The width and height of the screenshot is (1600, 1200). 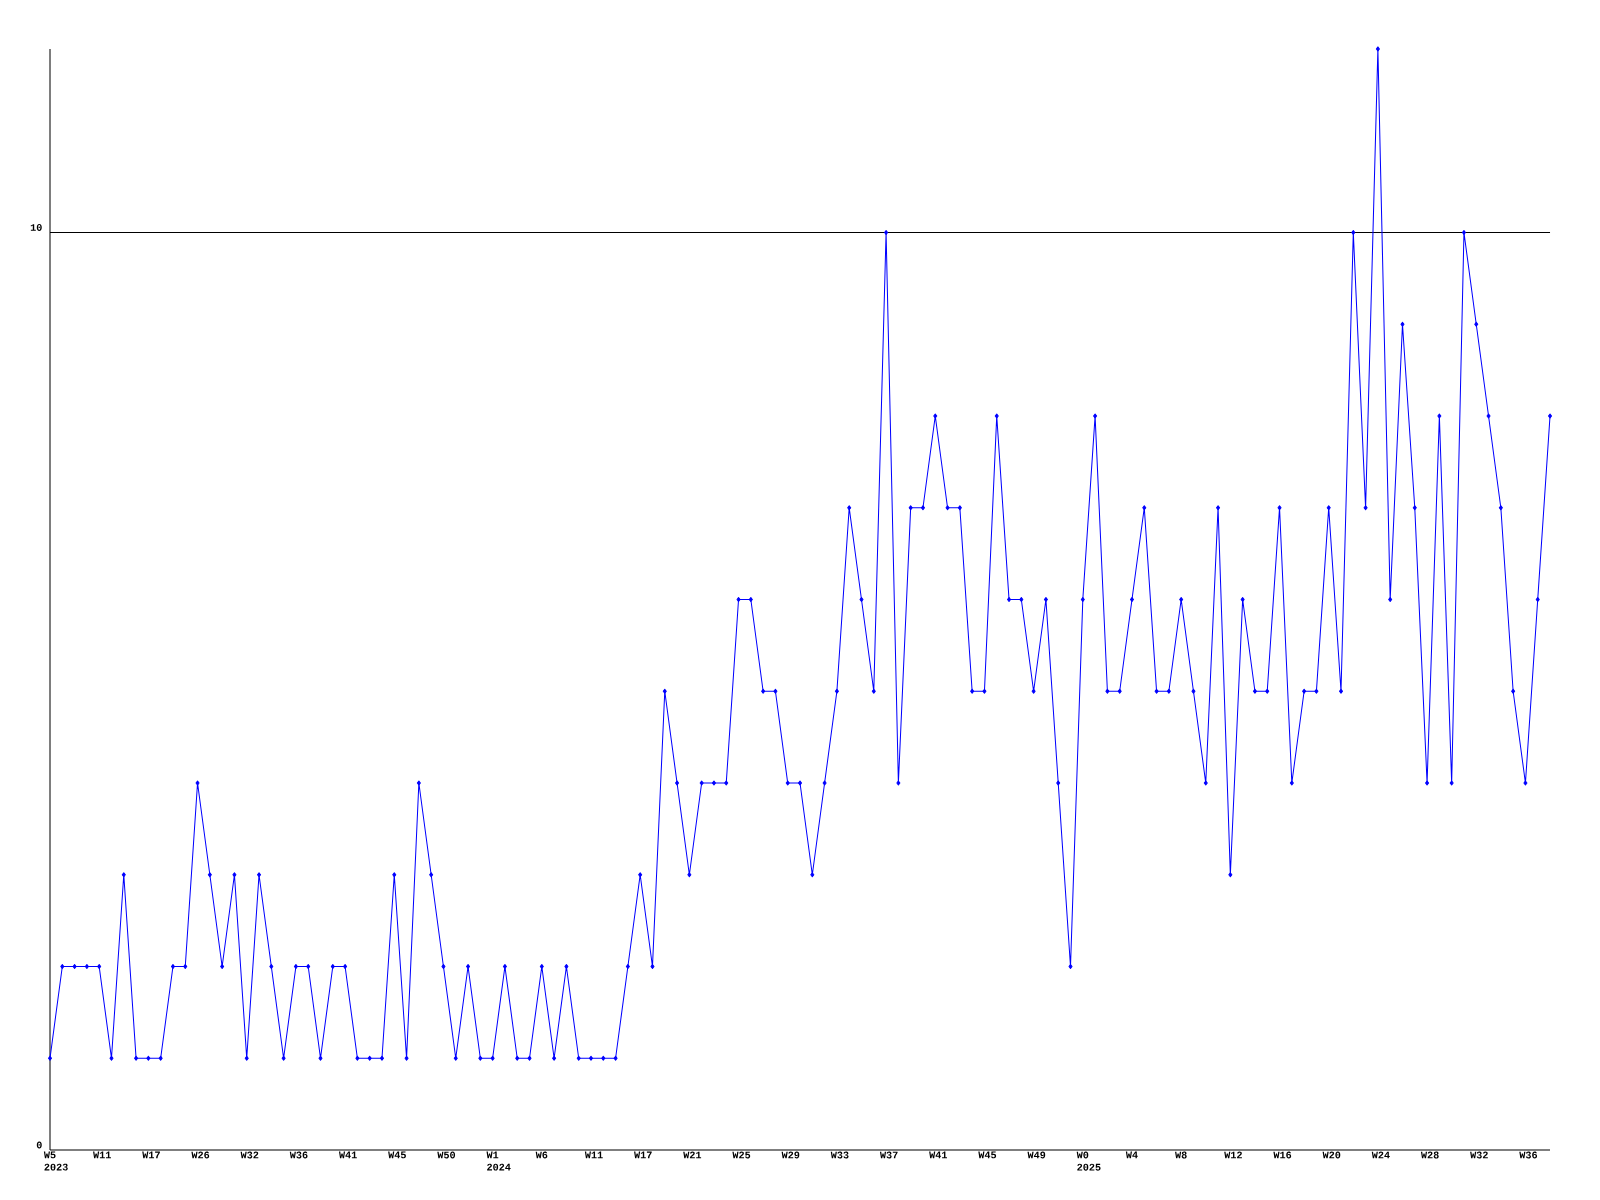 What do you see at coordinates (1131, 1155) in the screenshot?
I see `x-tick-label: W4` at bounding box center [1131, 1155].